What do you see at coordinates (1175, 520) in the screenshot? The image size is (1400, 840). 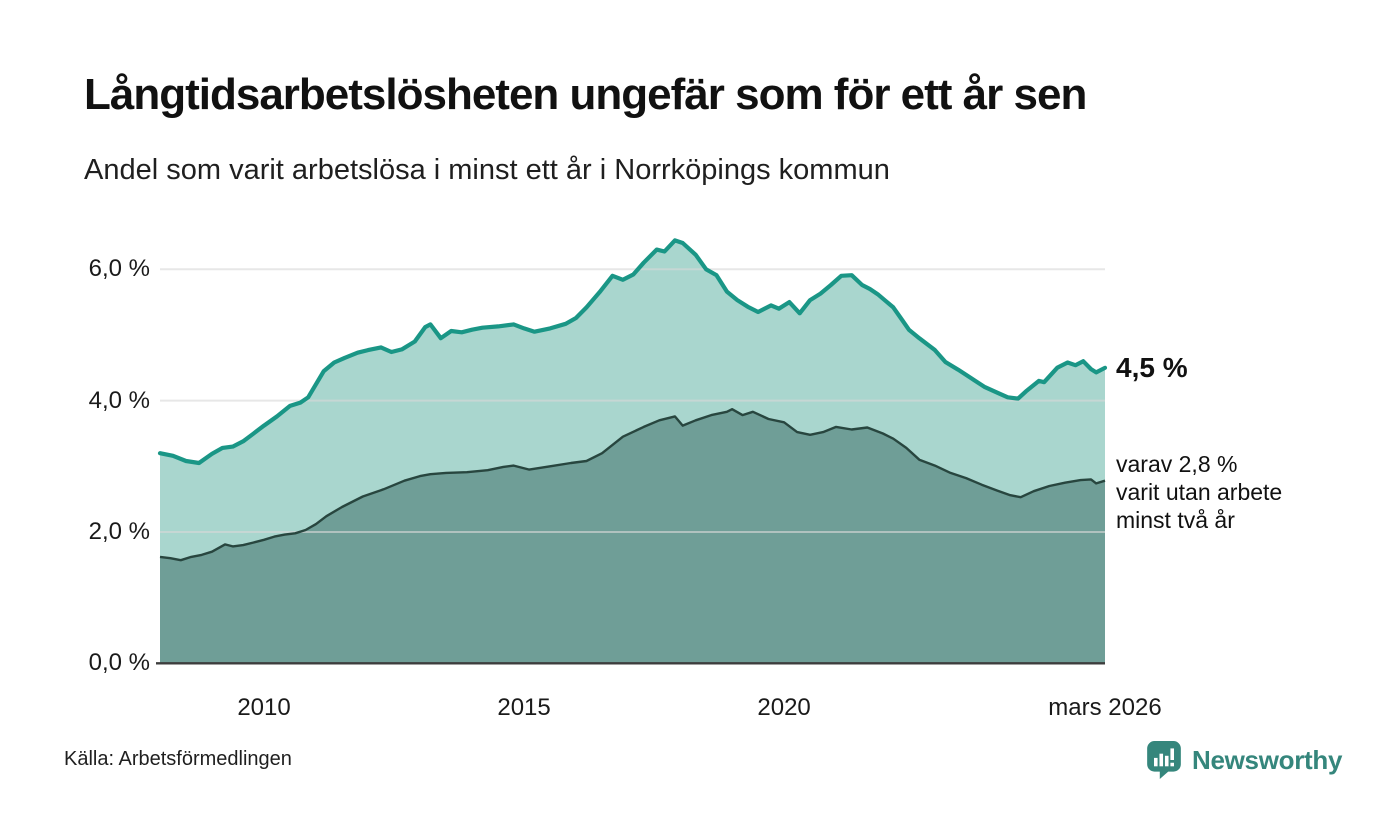 I see `subset-label-line: minst två år` at bounding box center [1175, 520].